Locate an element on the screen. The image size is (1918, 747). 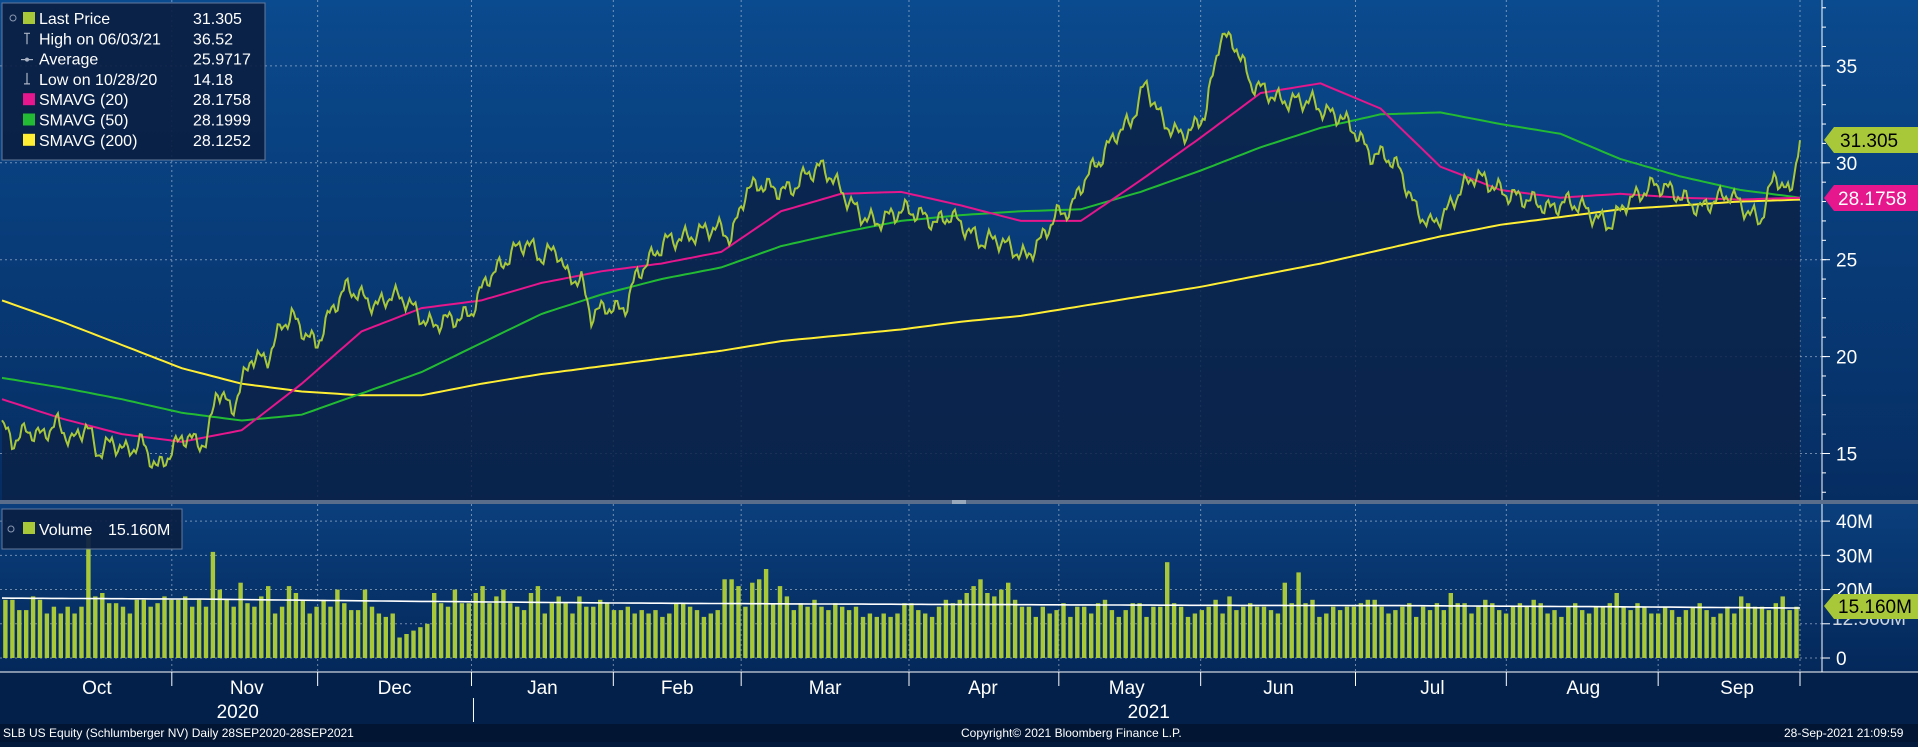
legend-toggle-icon is located at coordinates (13, 18).